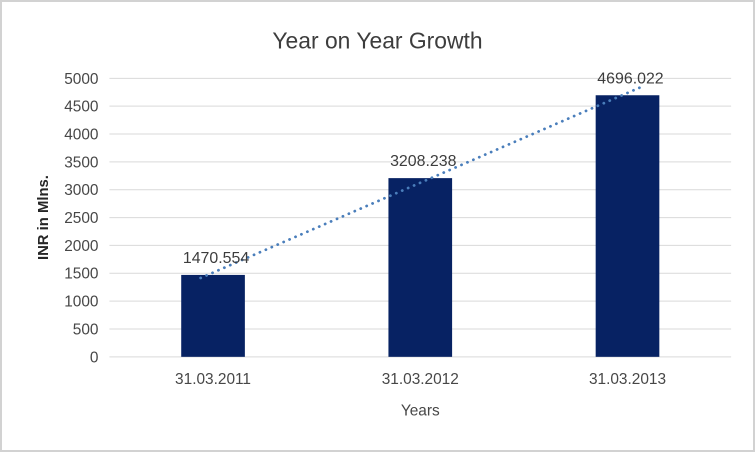  What do you see at coordinates (213, 379) in the screenshot?
I see `x-tick-label: 31.03.2011` at bounding box center [213, 379].